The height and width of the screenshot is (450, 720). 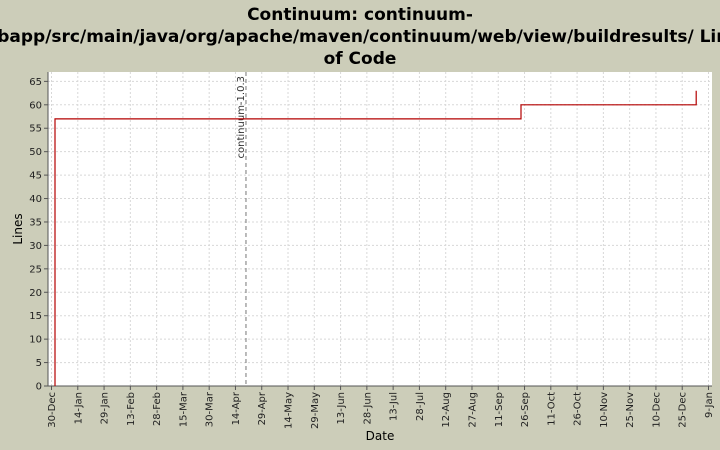 I want to click on y-tick-label: 5, so click(x=39, y=363).